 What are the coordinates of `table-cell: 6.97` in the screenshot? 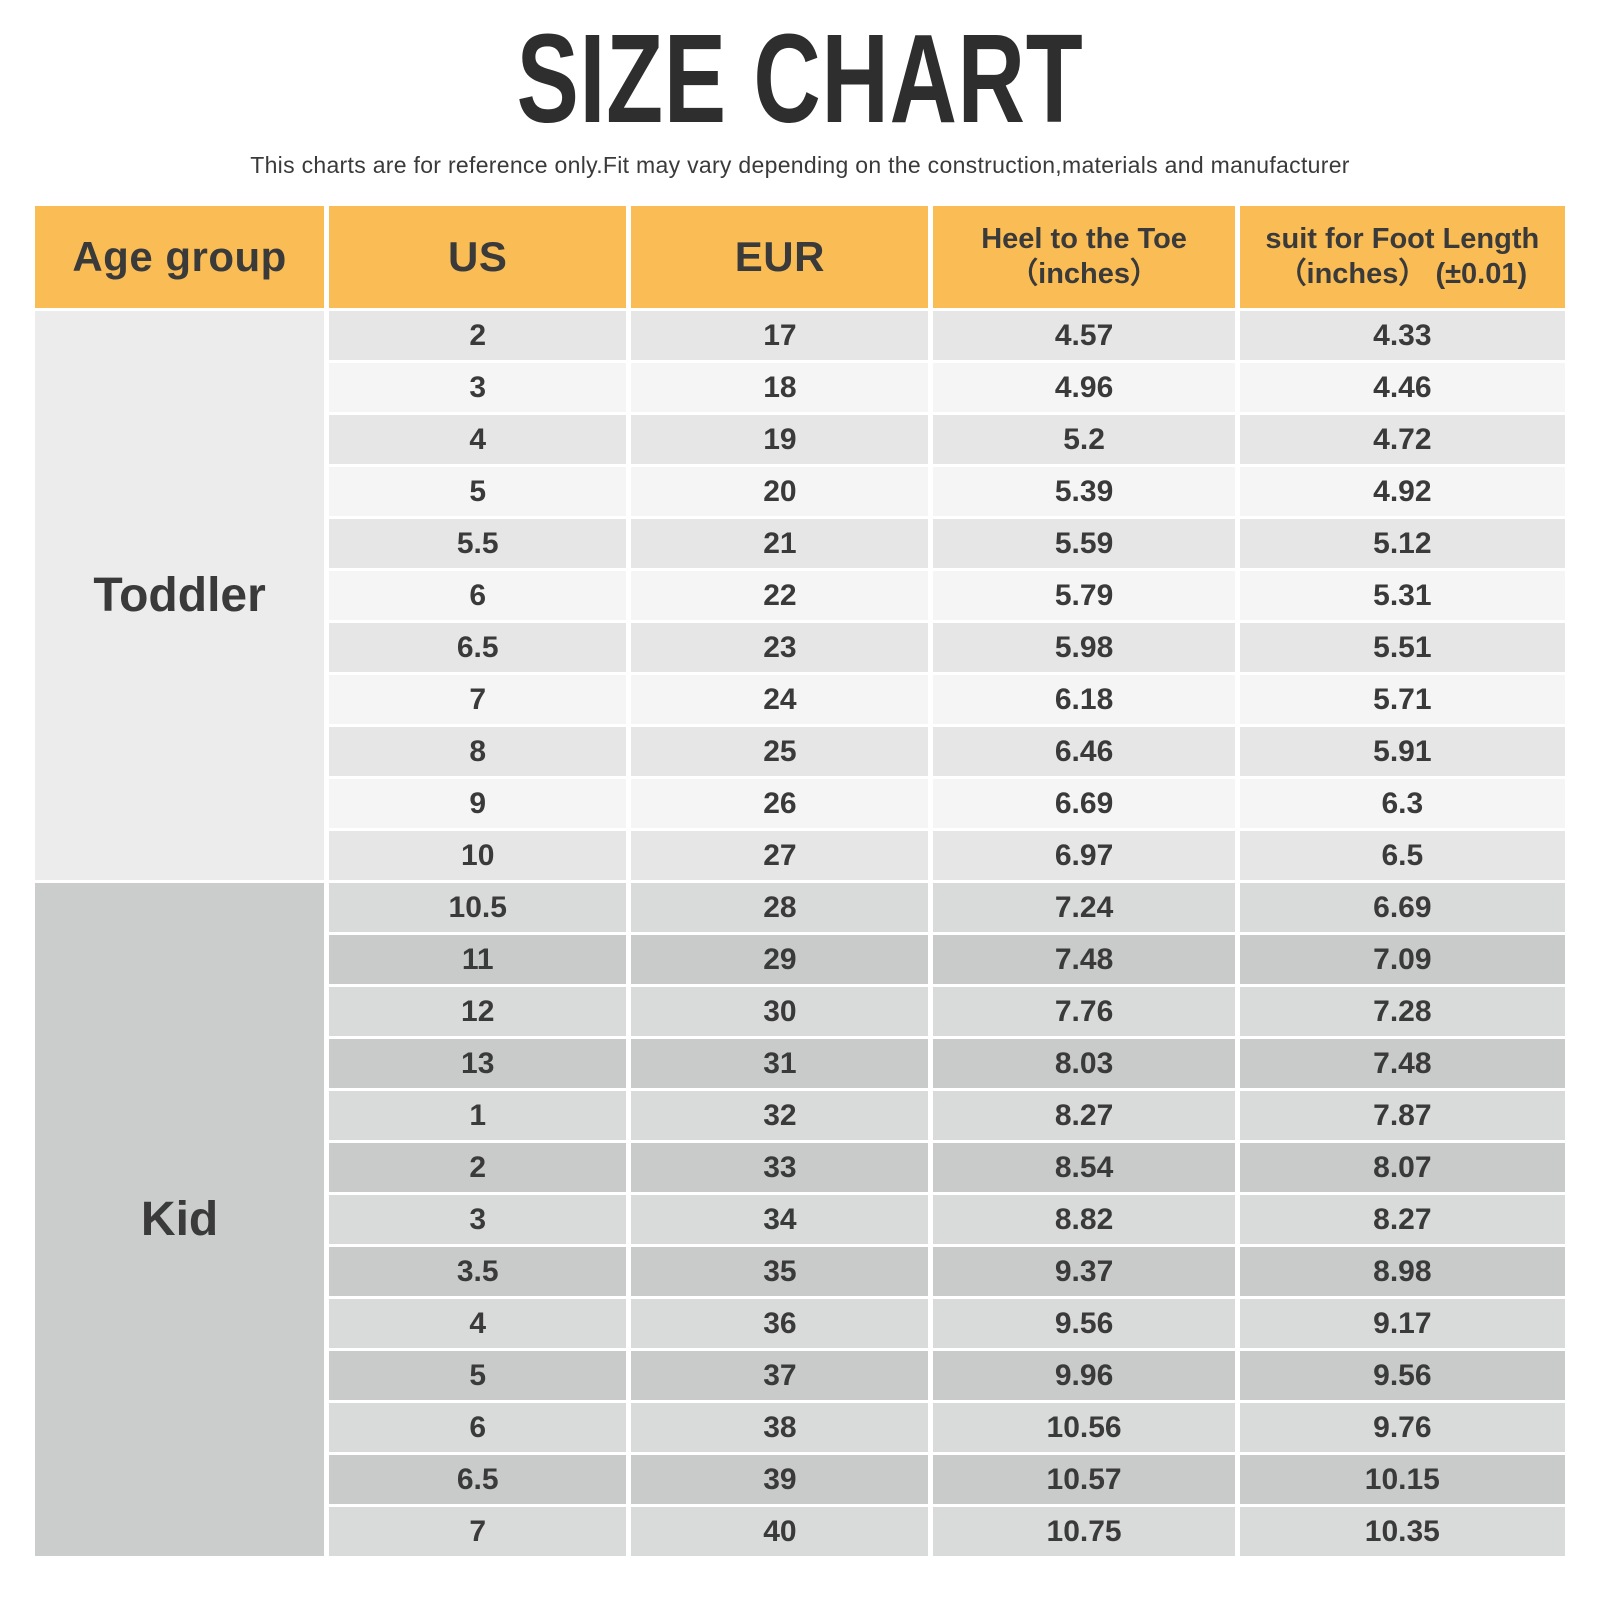 It's located at (1084, 855).